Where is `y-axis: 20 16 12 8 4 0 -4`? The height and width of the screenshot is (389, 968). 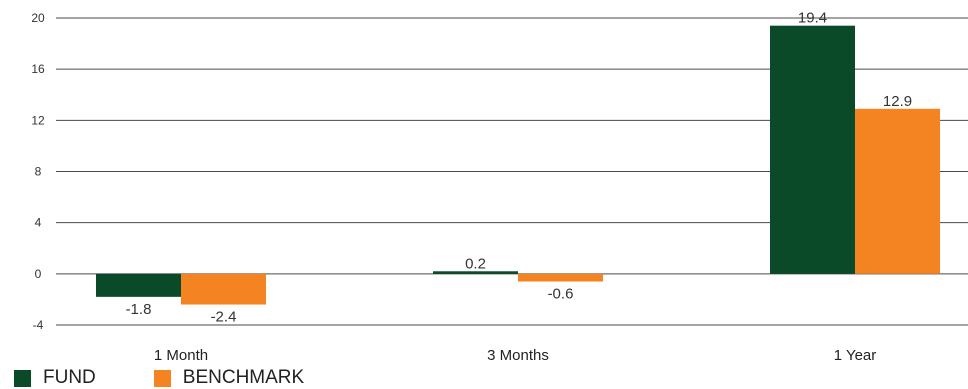
y-axis: 20 16 12 8 4 0 -4 is located at coordinates (38, 171).